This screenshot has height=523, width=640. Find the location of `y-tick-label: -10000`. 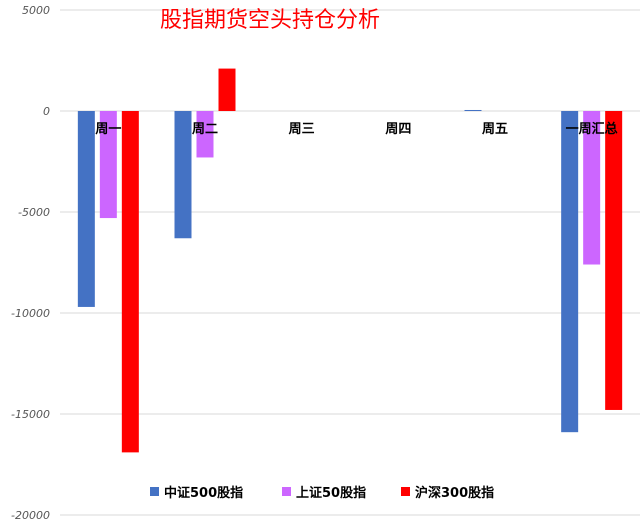

y-tick-label: -10000 is located at coordinates (30, 313).